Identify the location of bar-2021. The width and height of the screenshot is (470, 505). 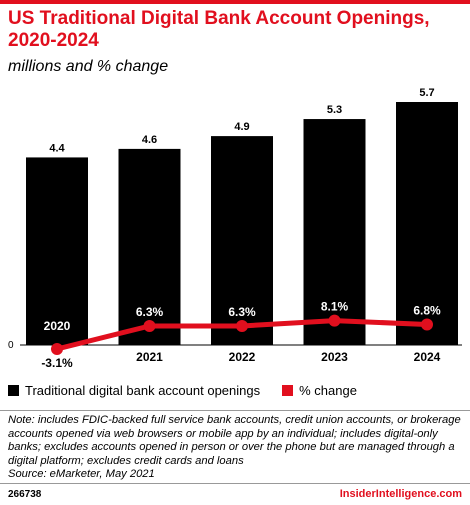
(149, 246).